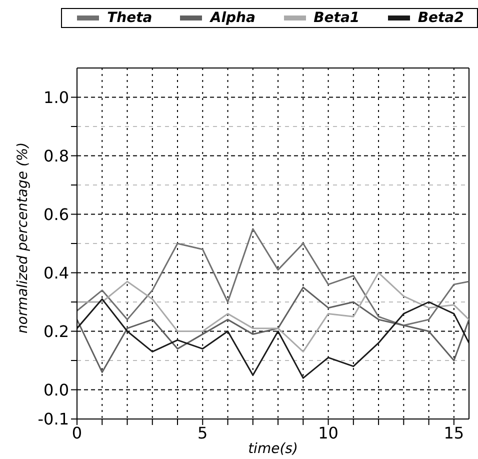 Image resolution: width=478 pixels, height=459 pixels. Describe the element at coordinates (56, 272) in the screenshot. I see `y-tick-label: 0.4` at that location.